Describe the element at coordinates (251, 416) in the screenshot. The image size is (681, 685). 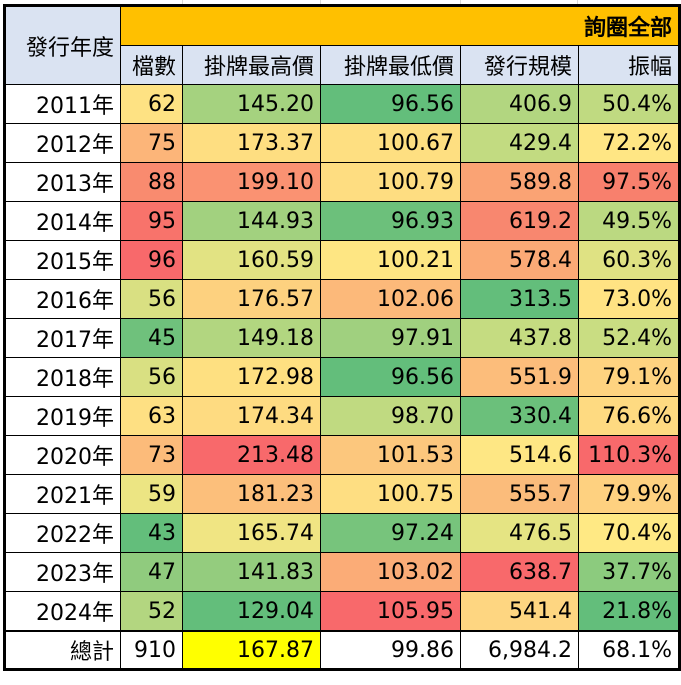
I see `high-cell: 174.34` at that location.